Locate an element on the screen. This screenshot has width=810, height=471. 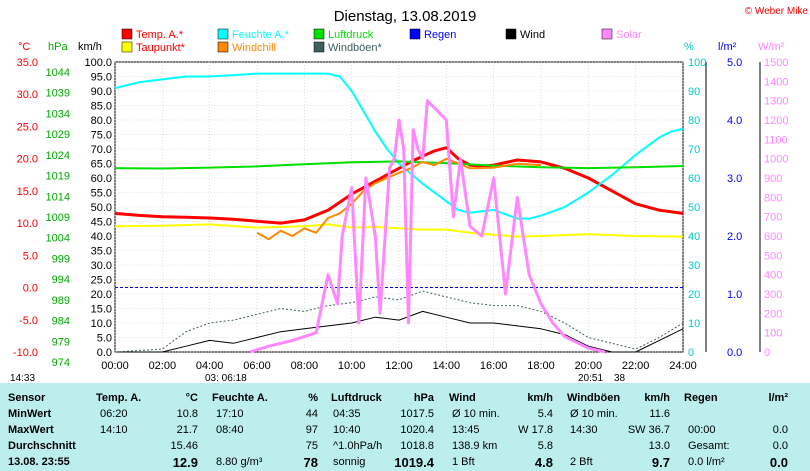
row-press-time: sonnig is located at coordinates (349, 462).